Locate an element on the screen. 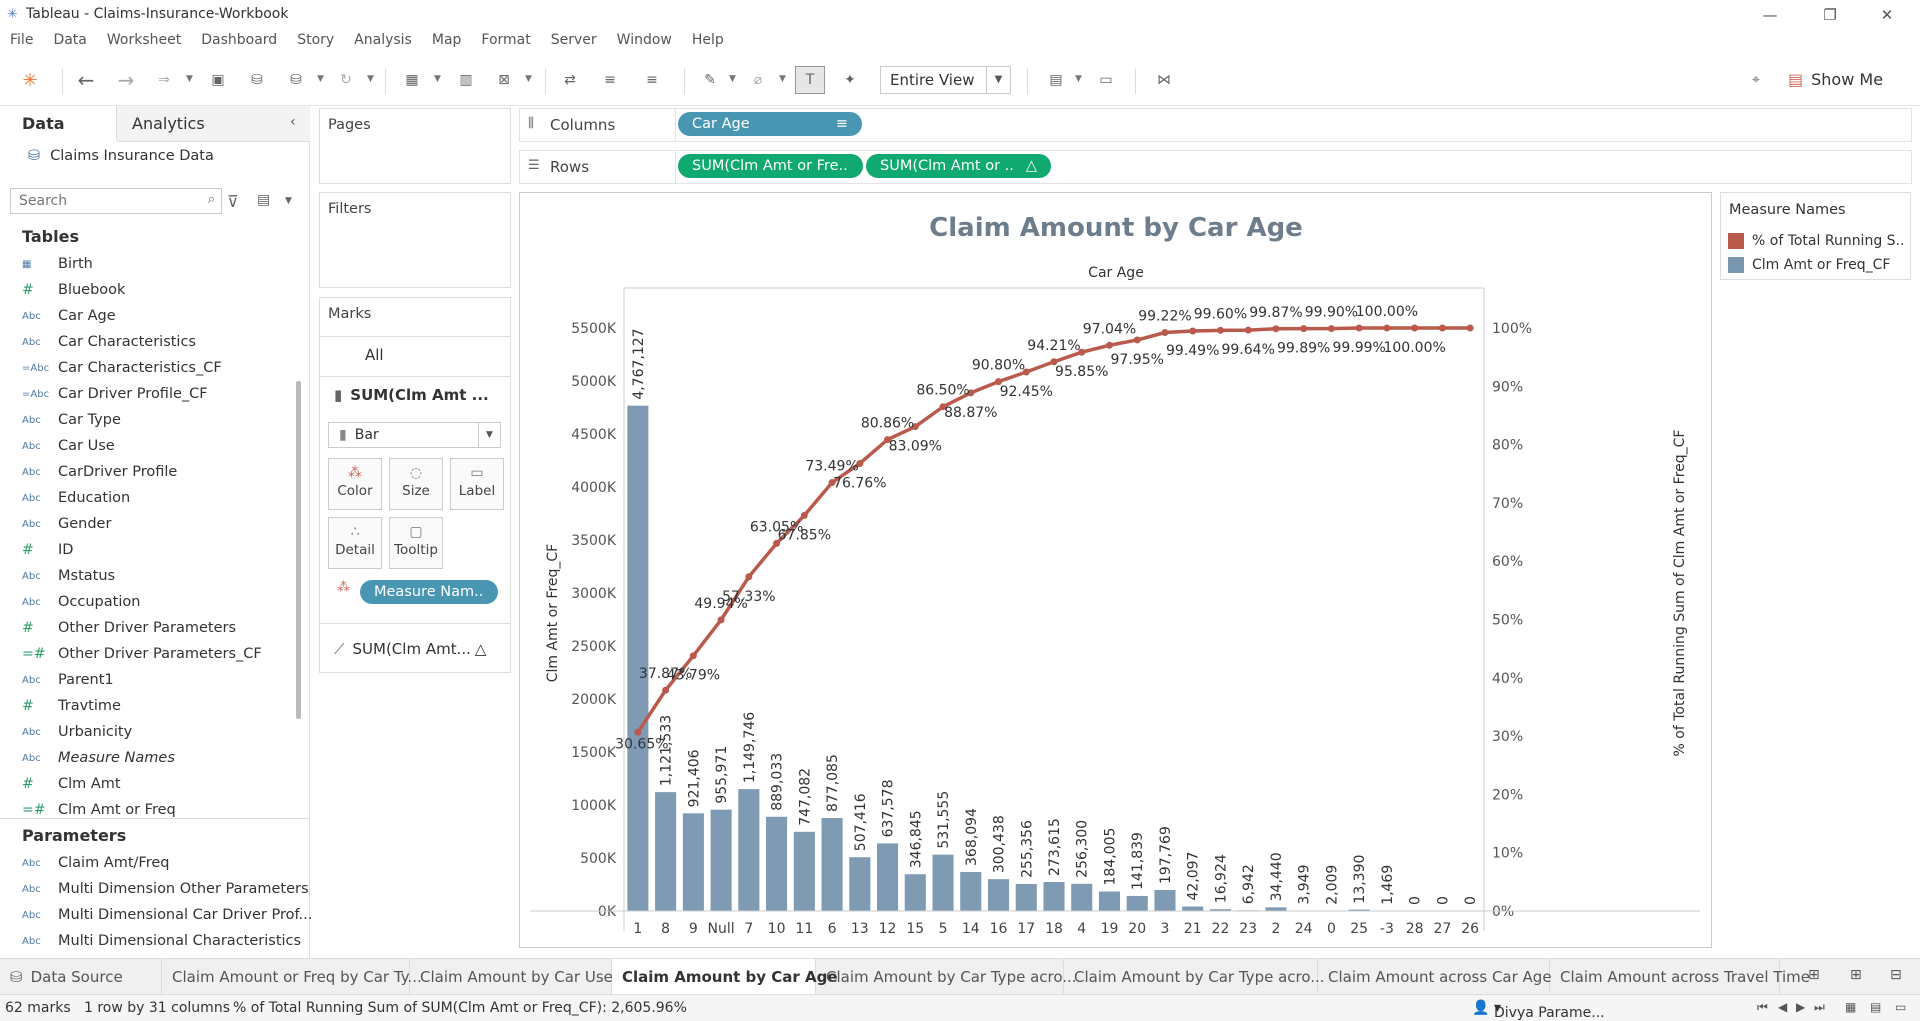  size-button: ◌ Size is located at coordinates (416, 484).